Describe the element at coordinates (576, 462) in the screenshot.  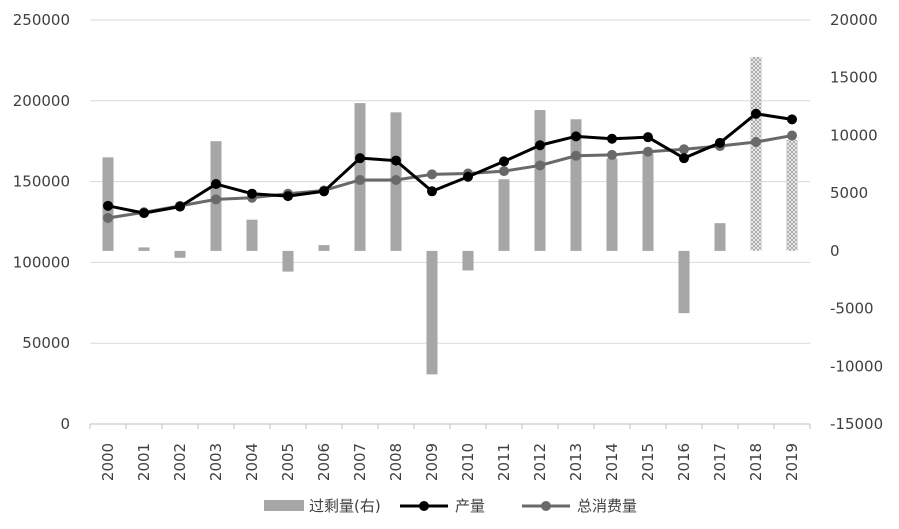
I see `x-tick-label: 2013` at that location.